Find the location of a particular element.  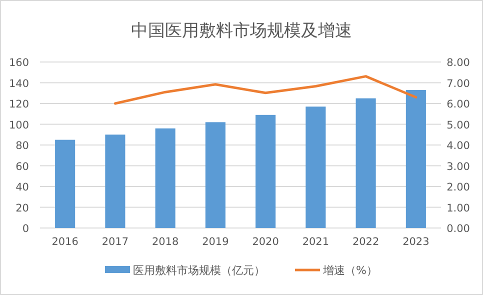

chart-title: 中国医用敷料市场规模及增速 is located at coordinates (241, 31).